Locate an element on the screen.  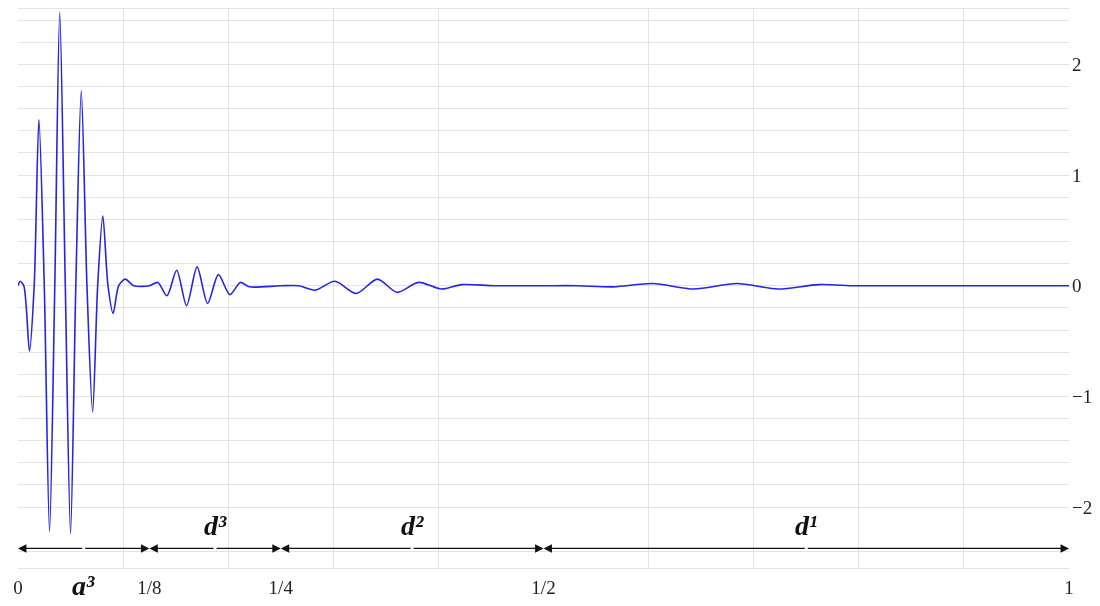
y-tick-label: 1 is located at coordinates (1077, 175).